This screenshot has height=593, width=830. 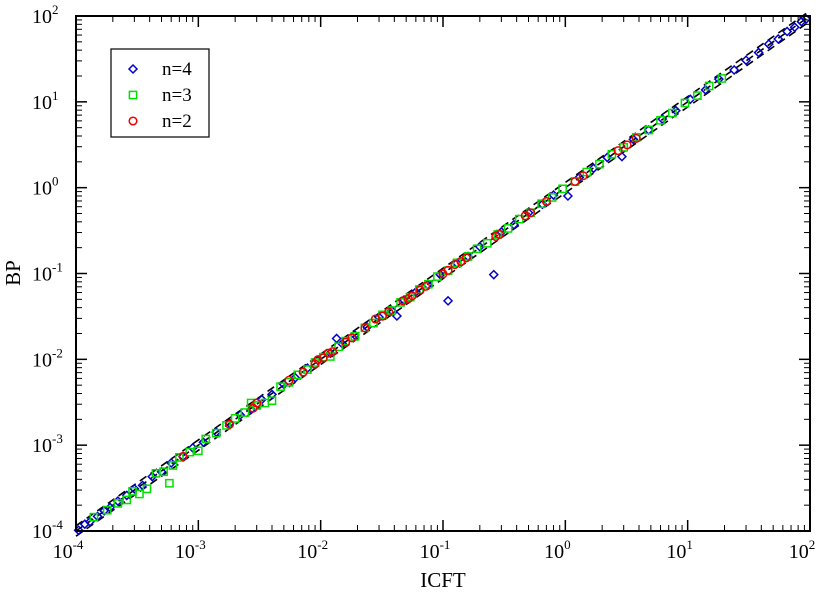 What do you see at coordinates (45, 101) in the screenshot?
I see `y-tick-label: 10¹` at bounding box center [45, 101].